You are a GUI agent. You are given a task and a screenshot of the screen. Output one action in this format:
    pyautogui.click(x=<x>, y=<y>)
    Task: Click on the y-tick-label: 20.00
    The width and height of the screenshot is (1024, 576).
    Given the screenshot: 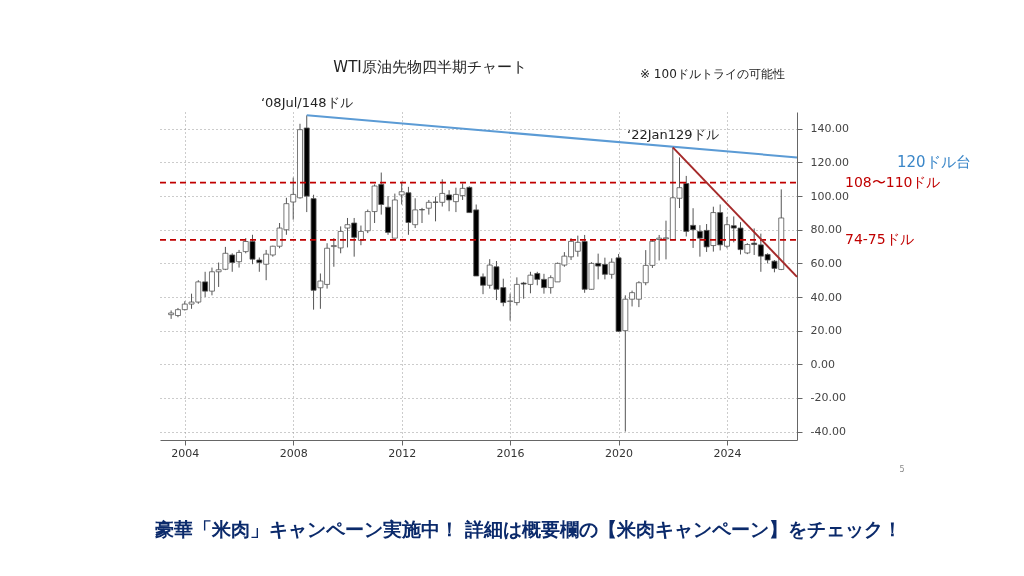 What is the action you would take?
    pyautogui.click(x=826, y=331)
    